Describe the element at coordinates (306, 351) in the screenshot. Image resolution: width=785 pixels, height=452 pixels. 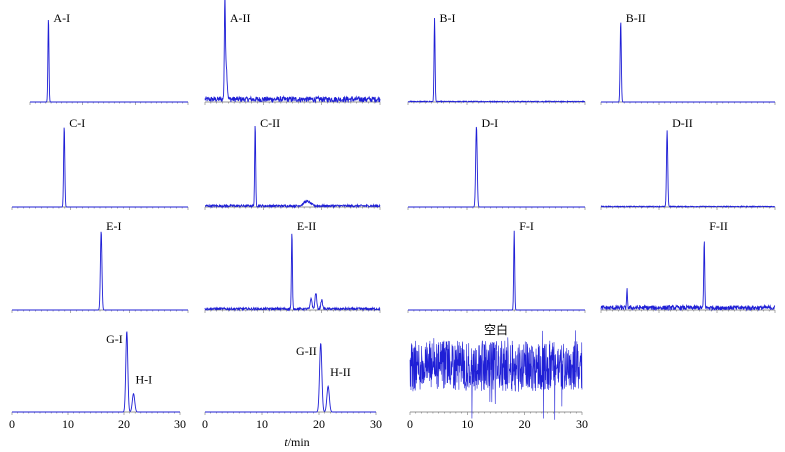
I see `peak-label-G-II: G-II` at that location.